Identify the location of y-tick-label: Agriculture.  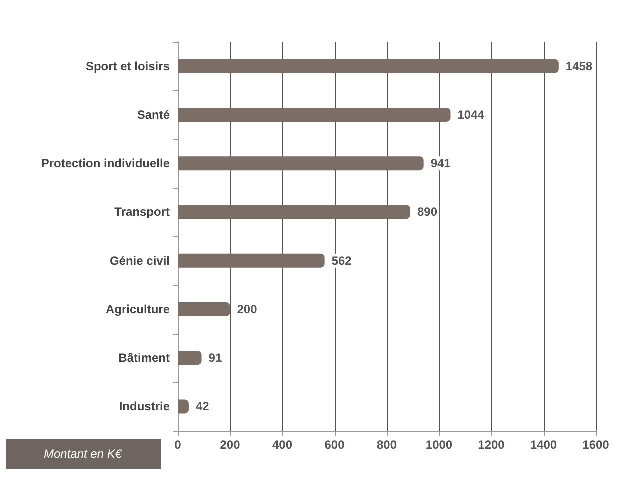
(138, 309).